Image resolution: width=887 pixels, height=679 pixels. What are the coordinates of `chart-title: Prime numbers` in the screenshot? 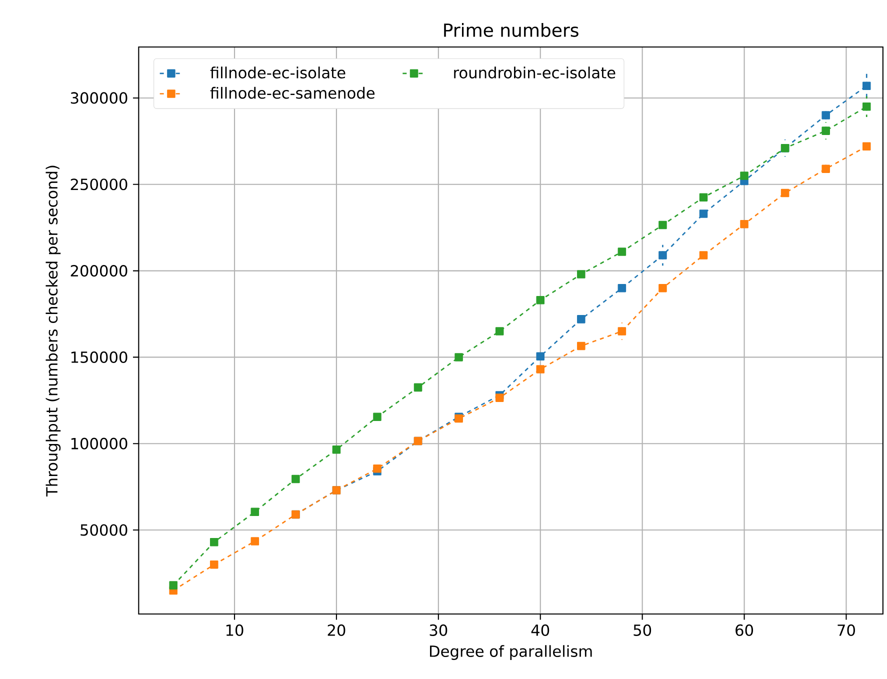 It's located at (511, 30).